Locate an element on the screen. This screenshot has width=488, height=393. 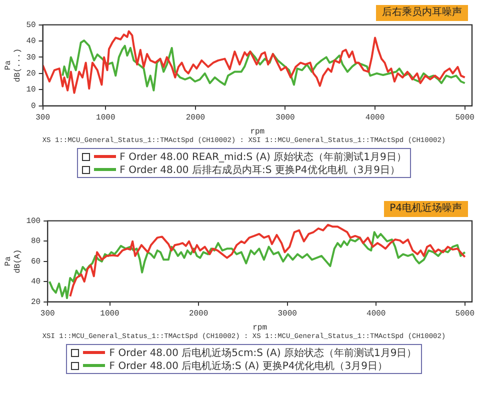
legend-label: F Order 48.00 后电机近场5cm:S (A) 原始状态（年前测试1月9日） is located at coordinates (263, 353).